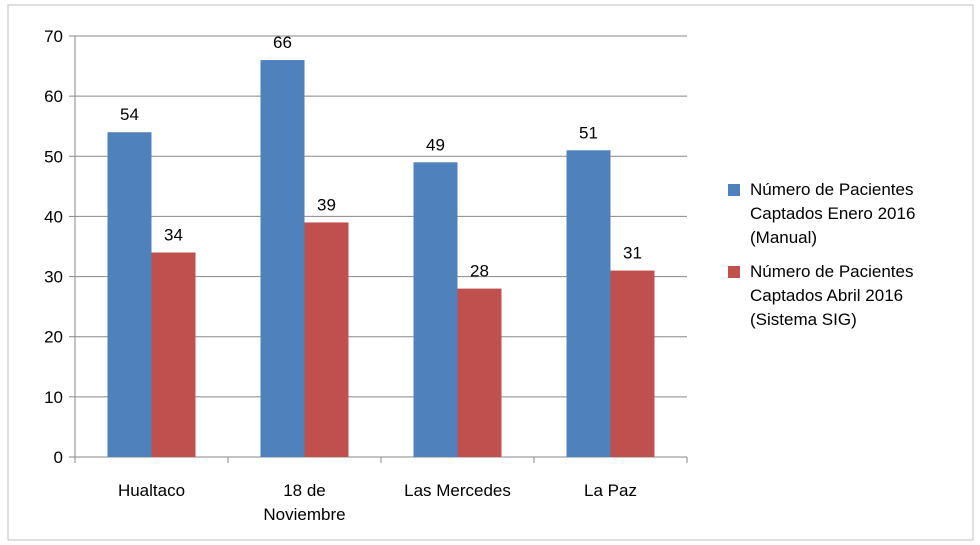  I want to click on x-tick-label: La Paz, so click(610, 490).